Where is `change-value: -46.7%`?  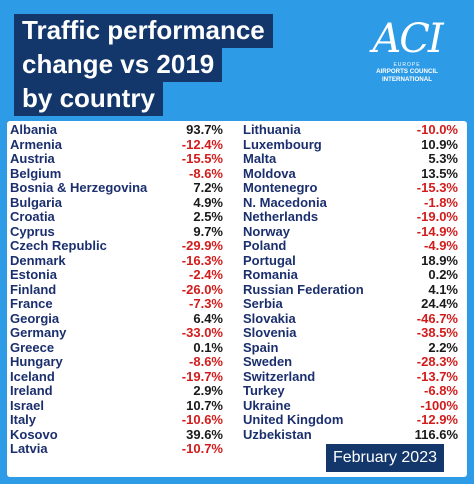 change-value: -46.7% is located at coordinates (437, 318).